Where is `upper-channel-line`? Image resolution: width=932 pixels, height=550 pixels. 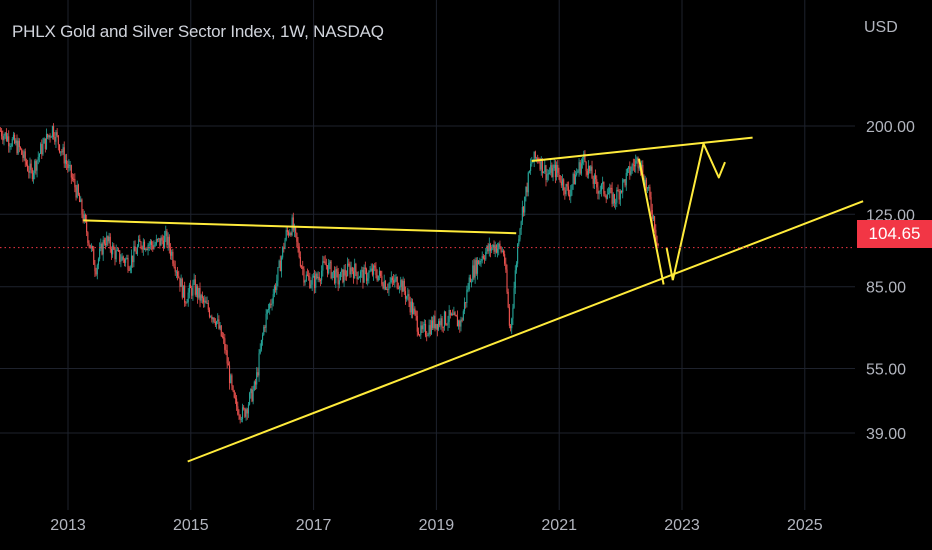 upper-channel-line is located at coordinates (642, 149).